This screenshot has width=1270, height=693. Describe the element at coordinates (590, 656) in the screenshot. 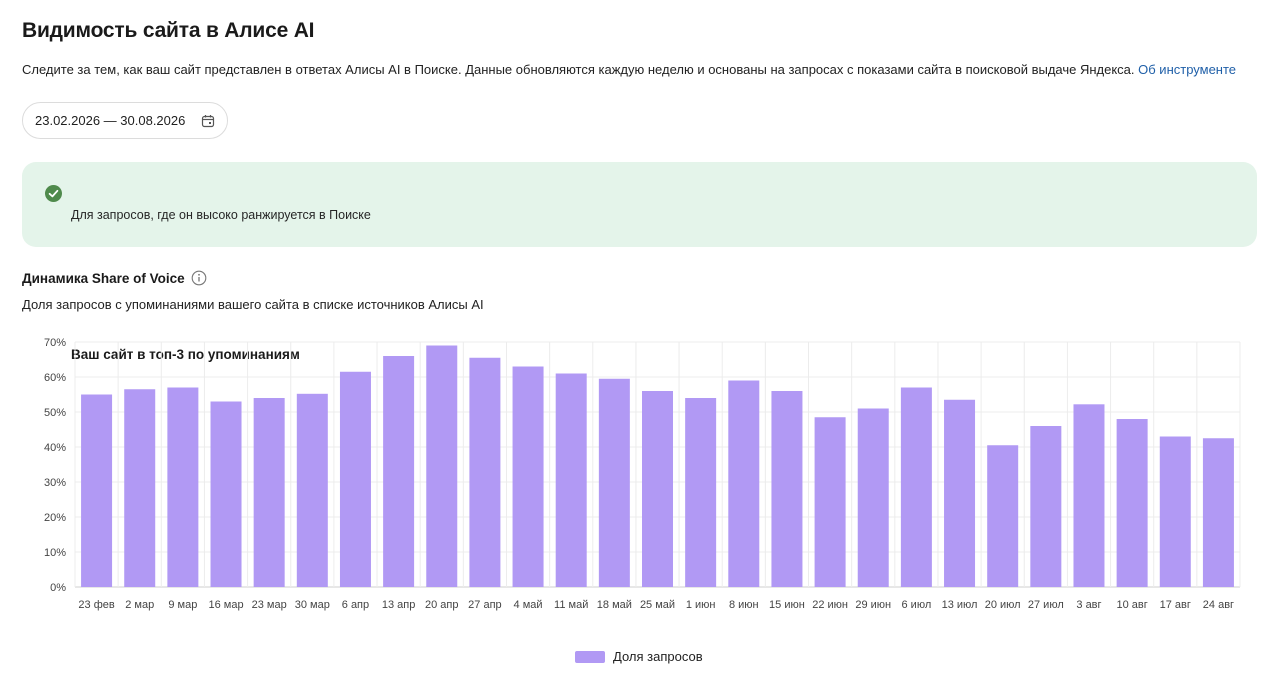

I see `legend-swatch` at that location.